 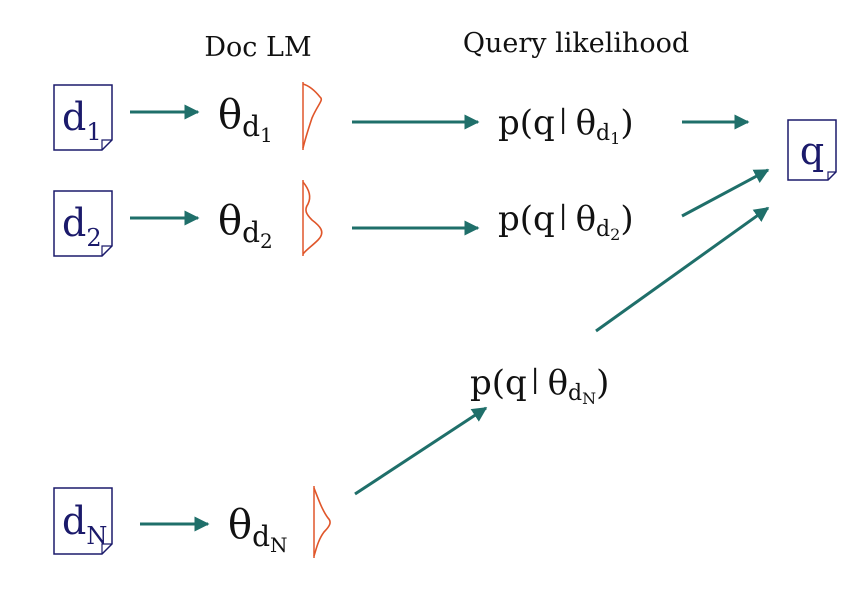 I want to click on document-dN: dN, so click(x=83, y=521).